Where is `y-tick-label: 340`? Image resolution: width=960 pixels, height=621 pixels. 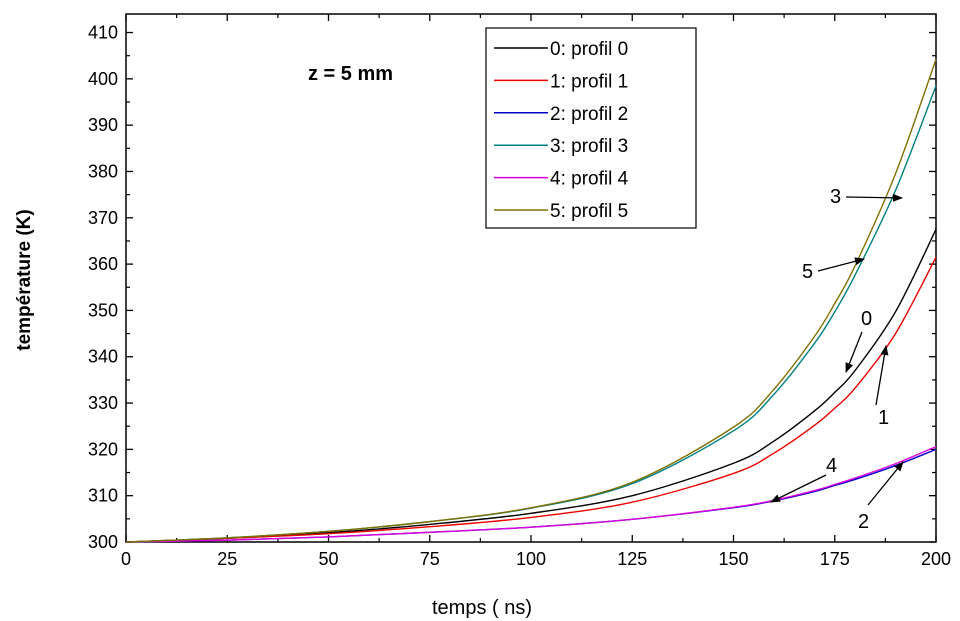 y-tick-label: 340 is located at coordinates (103, 357).